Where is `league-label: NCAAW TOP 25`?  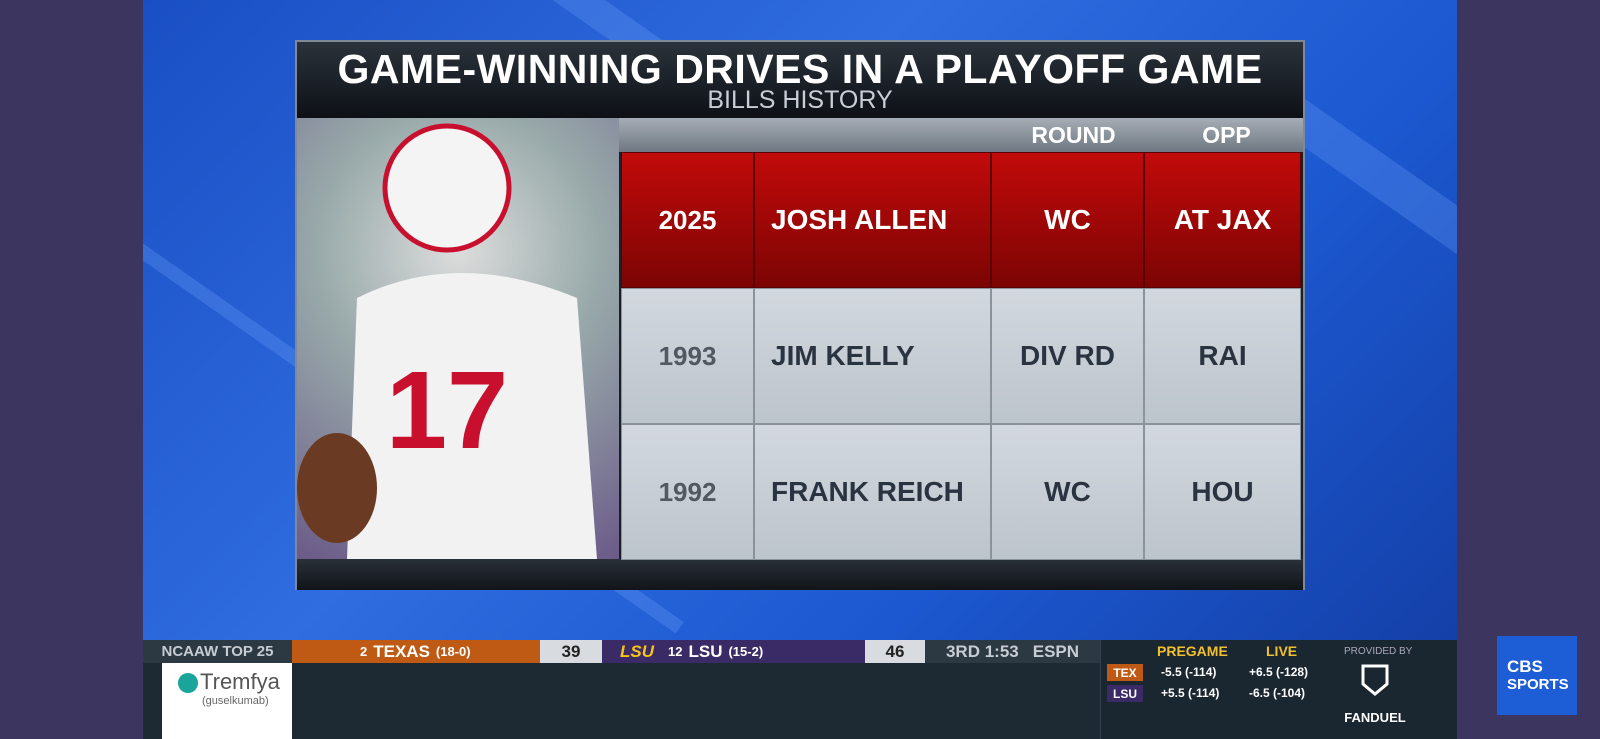 league-label: NCAAW TOP 25 is located at coordinates (217, 651).